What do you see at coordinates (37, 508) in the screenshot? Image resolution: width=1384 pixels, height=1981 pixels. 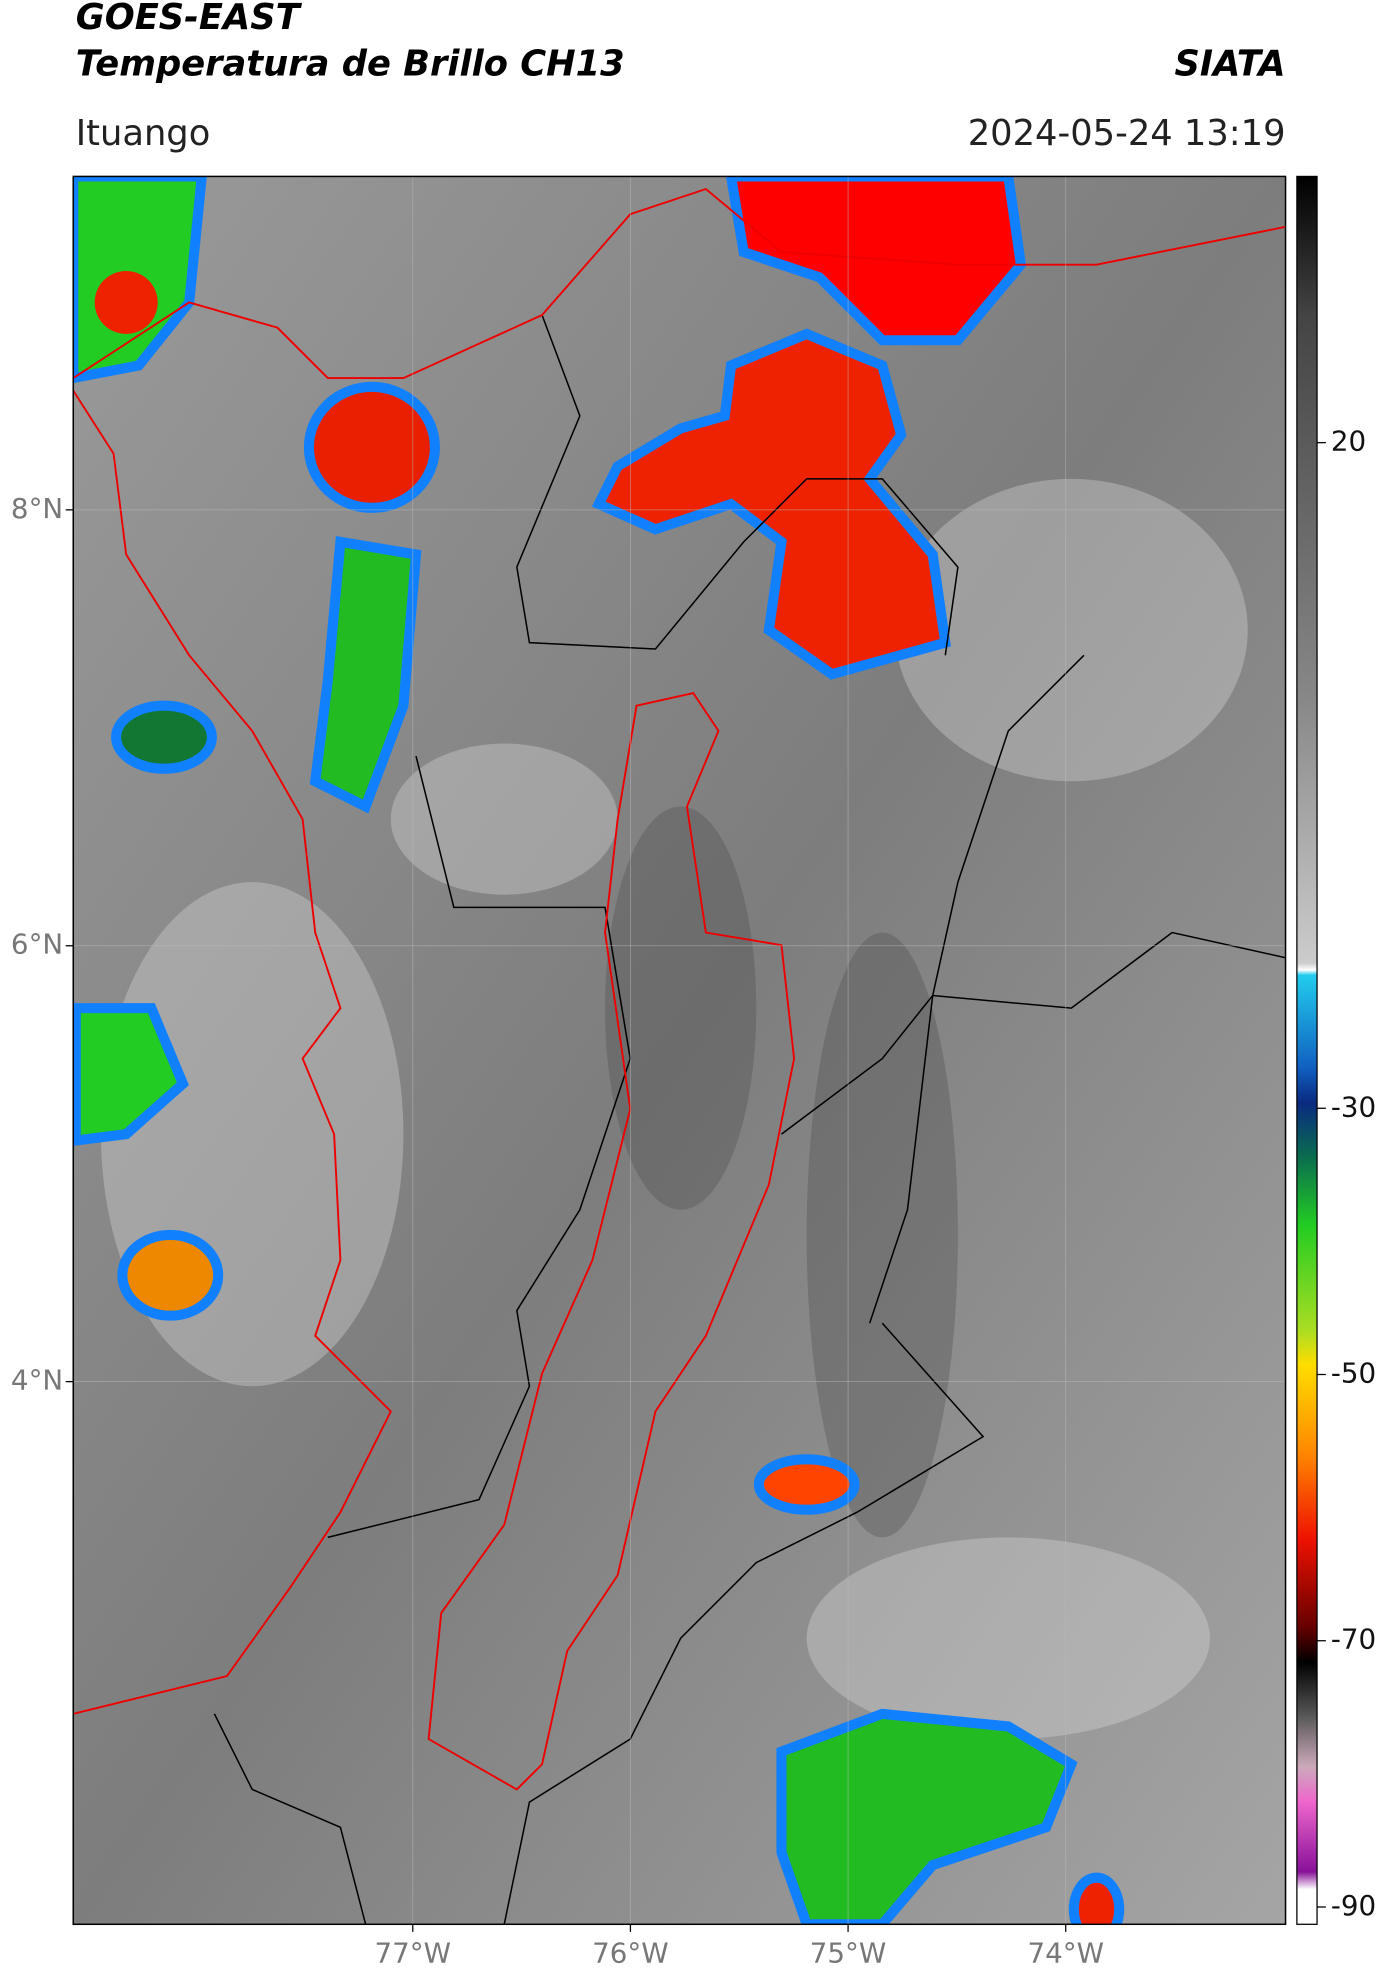 I see `y-tick-label: 8°N` at bounding box center [37, 508].